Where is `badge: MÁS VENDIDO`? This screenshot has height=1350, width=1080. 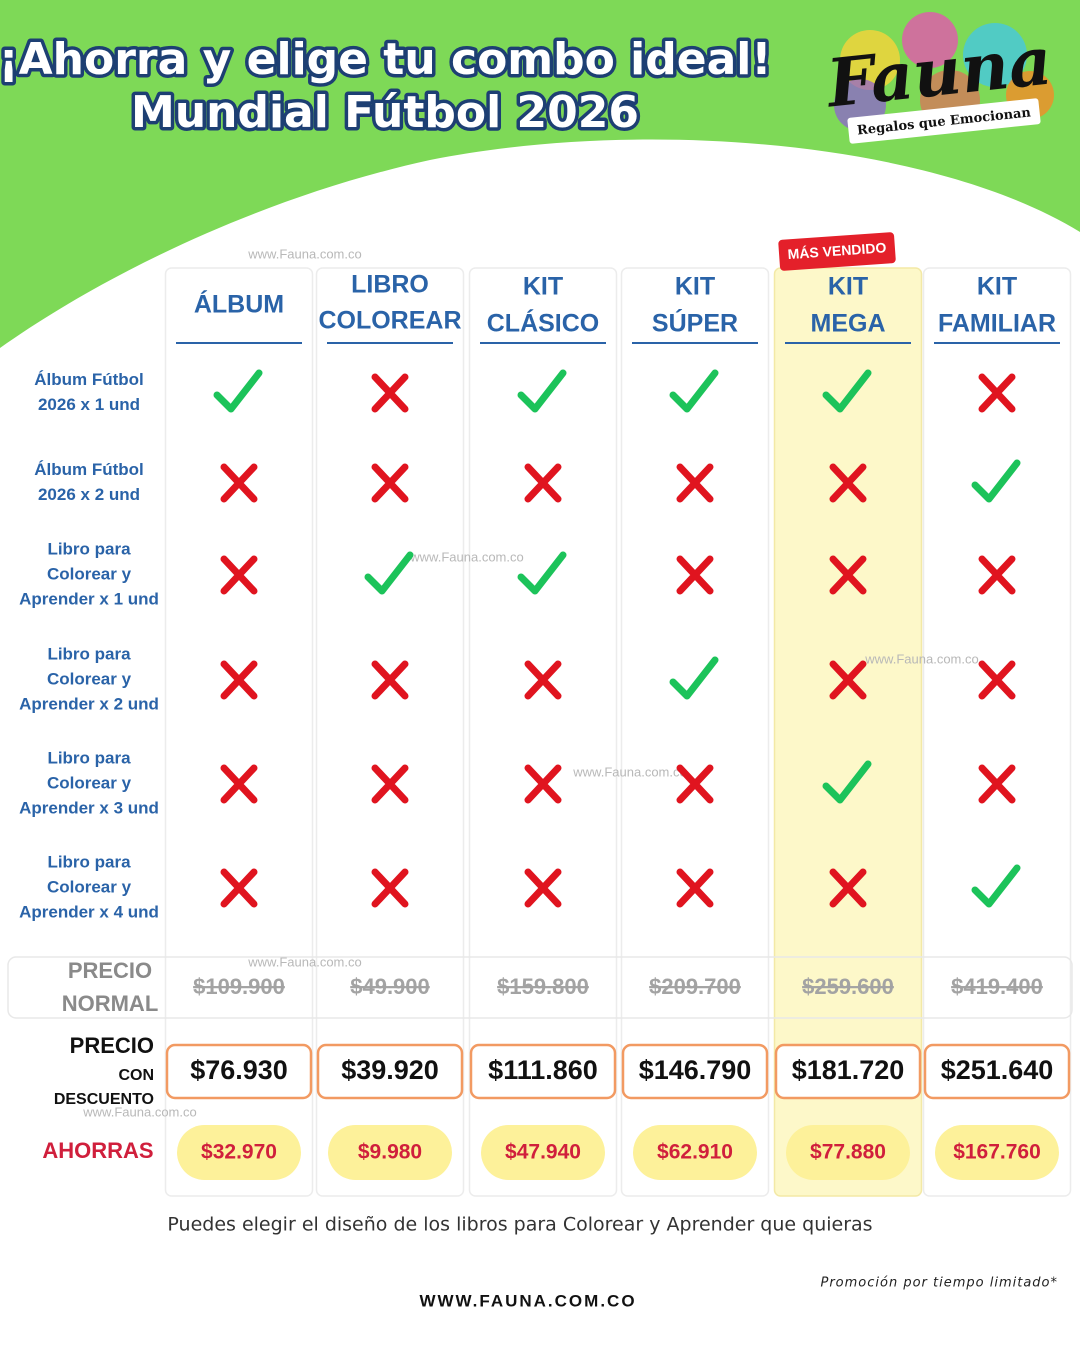 badge: MÁS VENDIDO is located at coordinates (837, 251).